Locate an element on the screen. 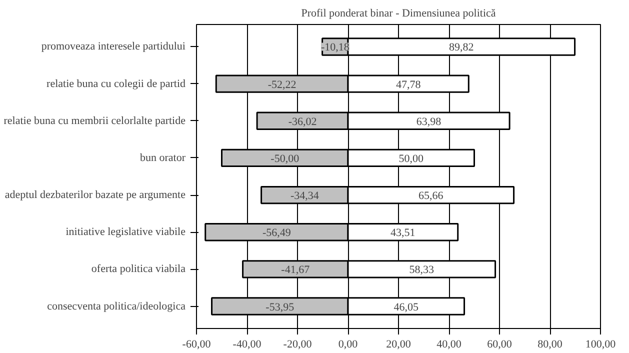 The height and width of the screenshot is (353, 629). data-label: -56,49 is located at coordinates (277, 233).